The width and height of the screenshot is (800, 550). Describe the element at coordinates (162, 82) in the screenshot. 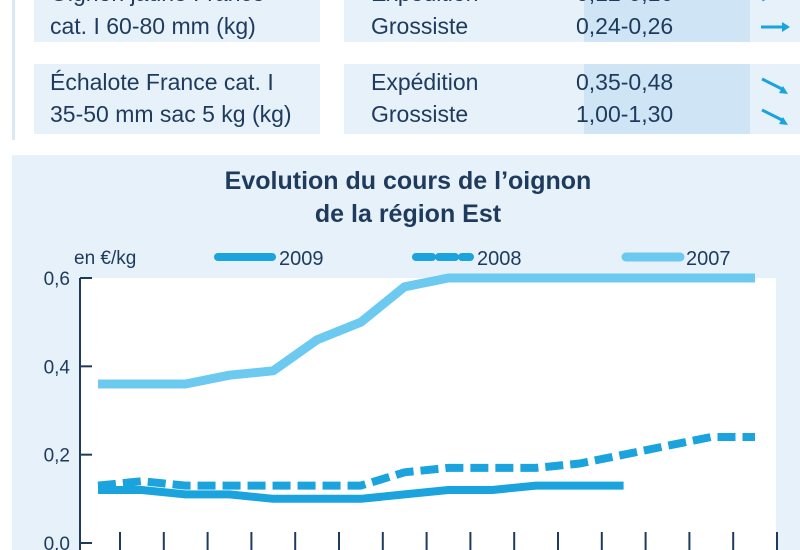

I see `product-line-1: Échalote France cat. I` at that location.